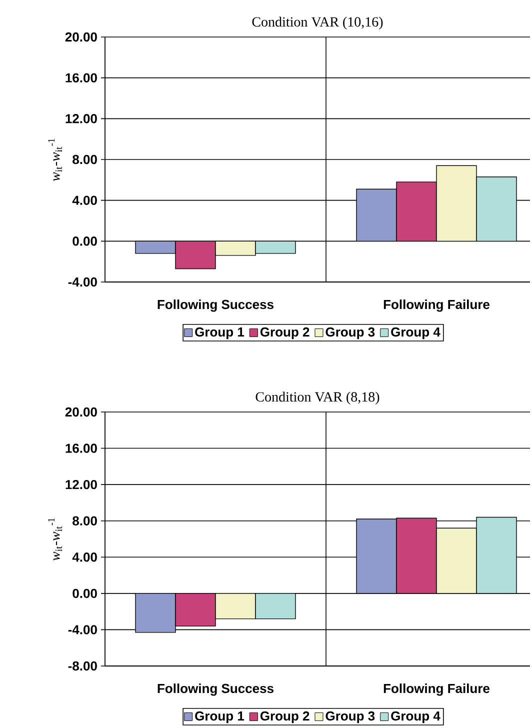 This screenshot has width=532, height=728. What do you see at coordinates (318, 398) in the screenshot?
I see `chart-title: Condition VAR (8,18)` at bounding box center [318, 398].